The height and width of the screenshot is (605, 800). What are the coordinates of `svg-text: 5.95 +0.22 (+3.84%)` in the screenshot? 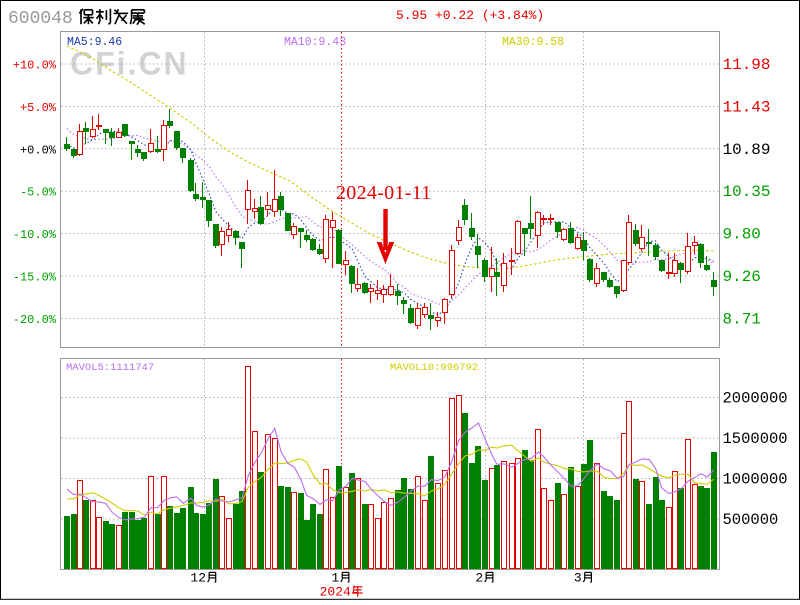 It's located at (470, 15).